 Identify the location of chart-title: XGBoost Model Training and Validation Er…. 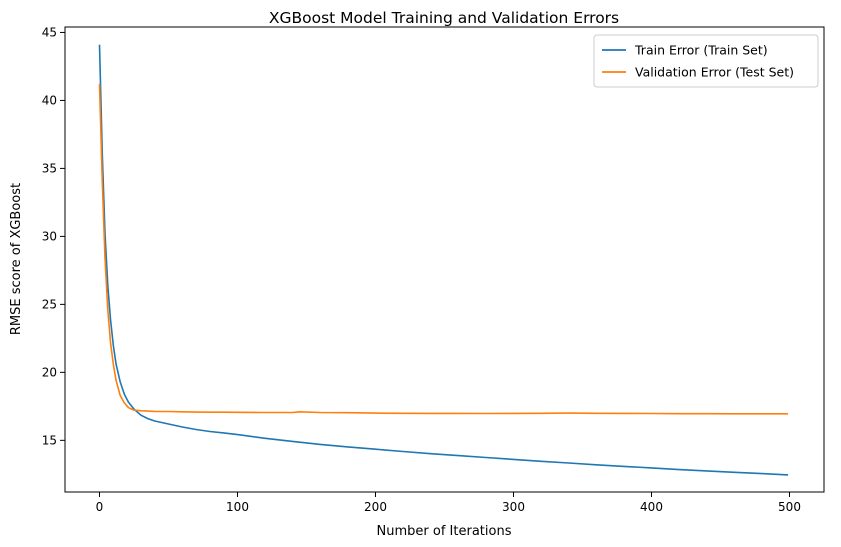
(444, 18).